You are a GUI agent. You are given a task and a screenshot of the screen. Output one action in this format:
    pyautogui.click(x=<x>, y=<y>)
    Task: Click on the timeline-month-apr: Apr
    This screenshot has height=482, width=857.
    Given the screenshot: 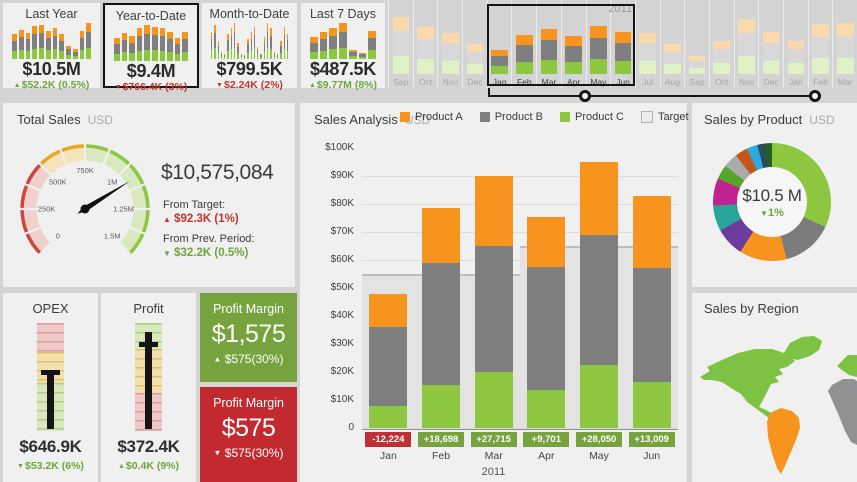 What is the action you would take?
    pyautogui.click(x=573, y=44)
    